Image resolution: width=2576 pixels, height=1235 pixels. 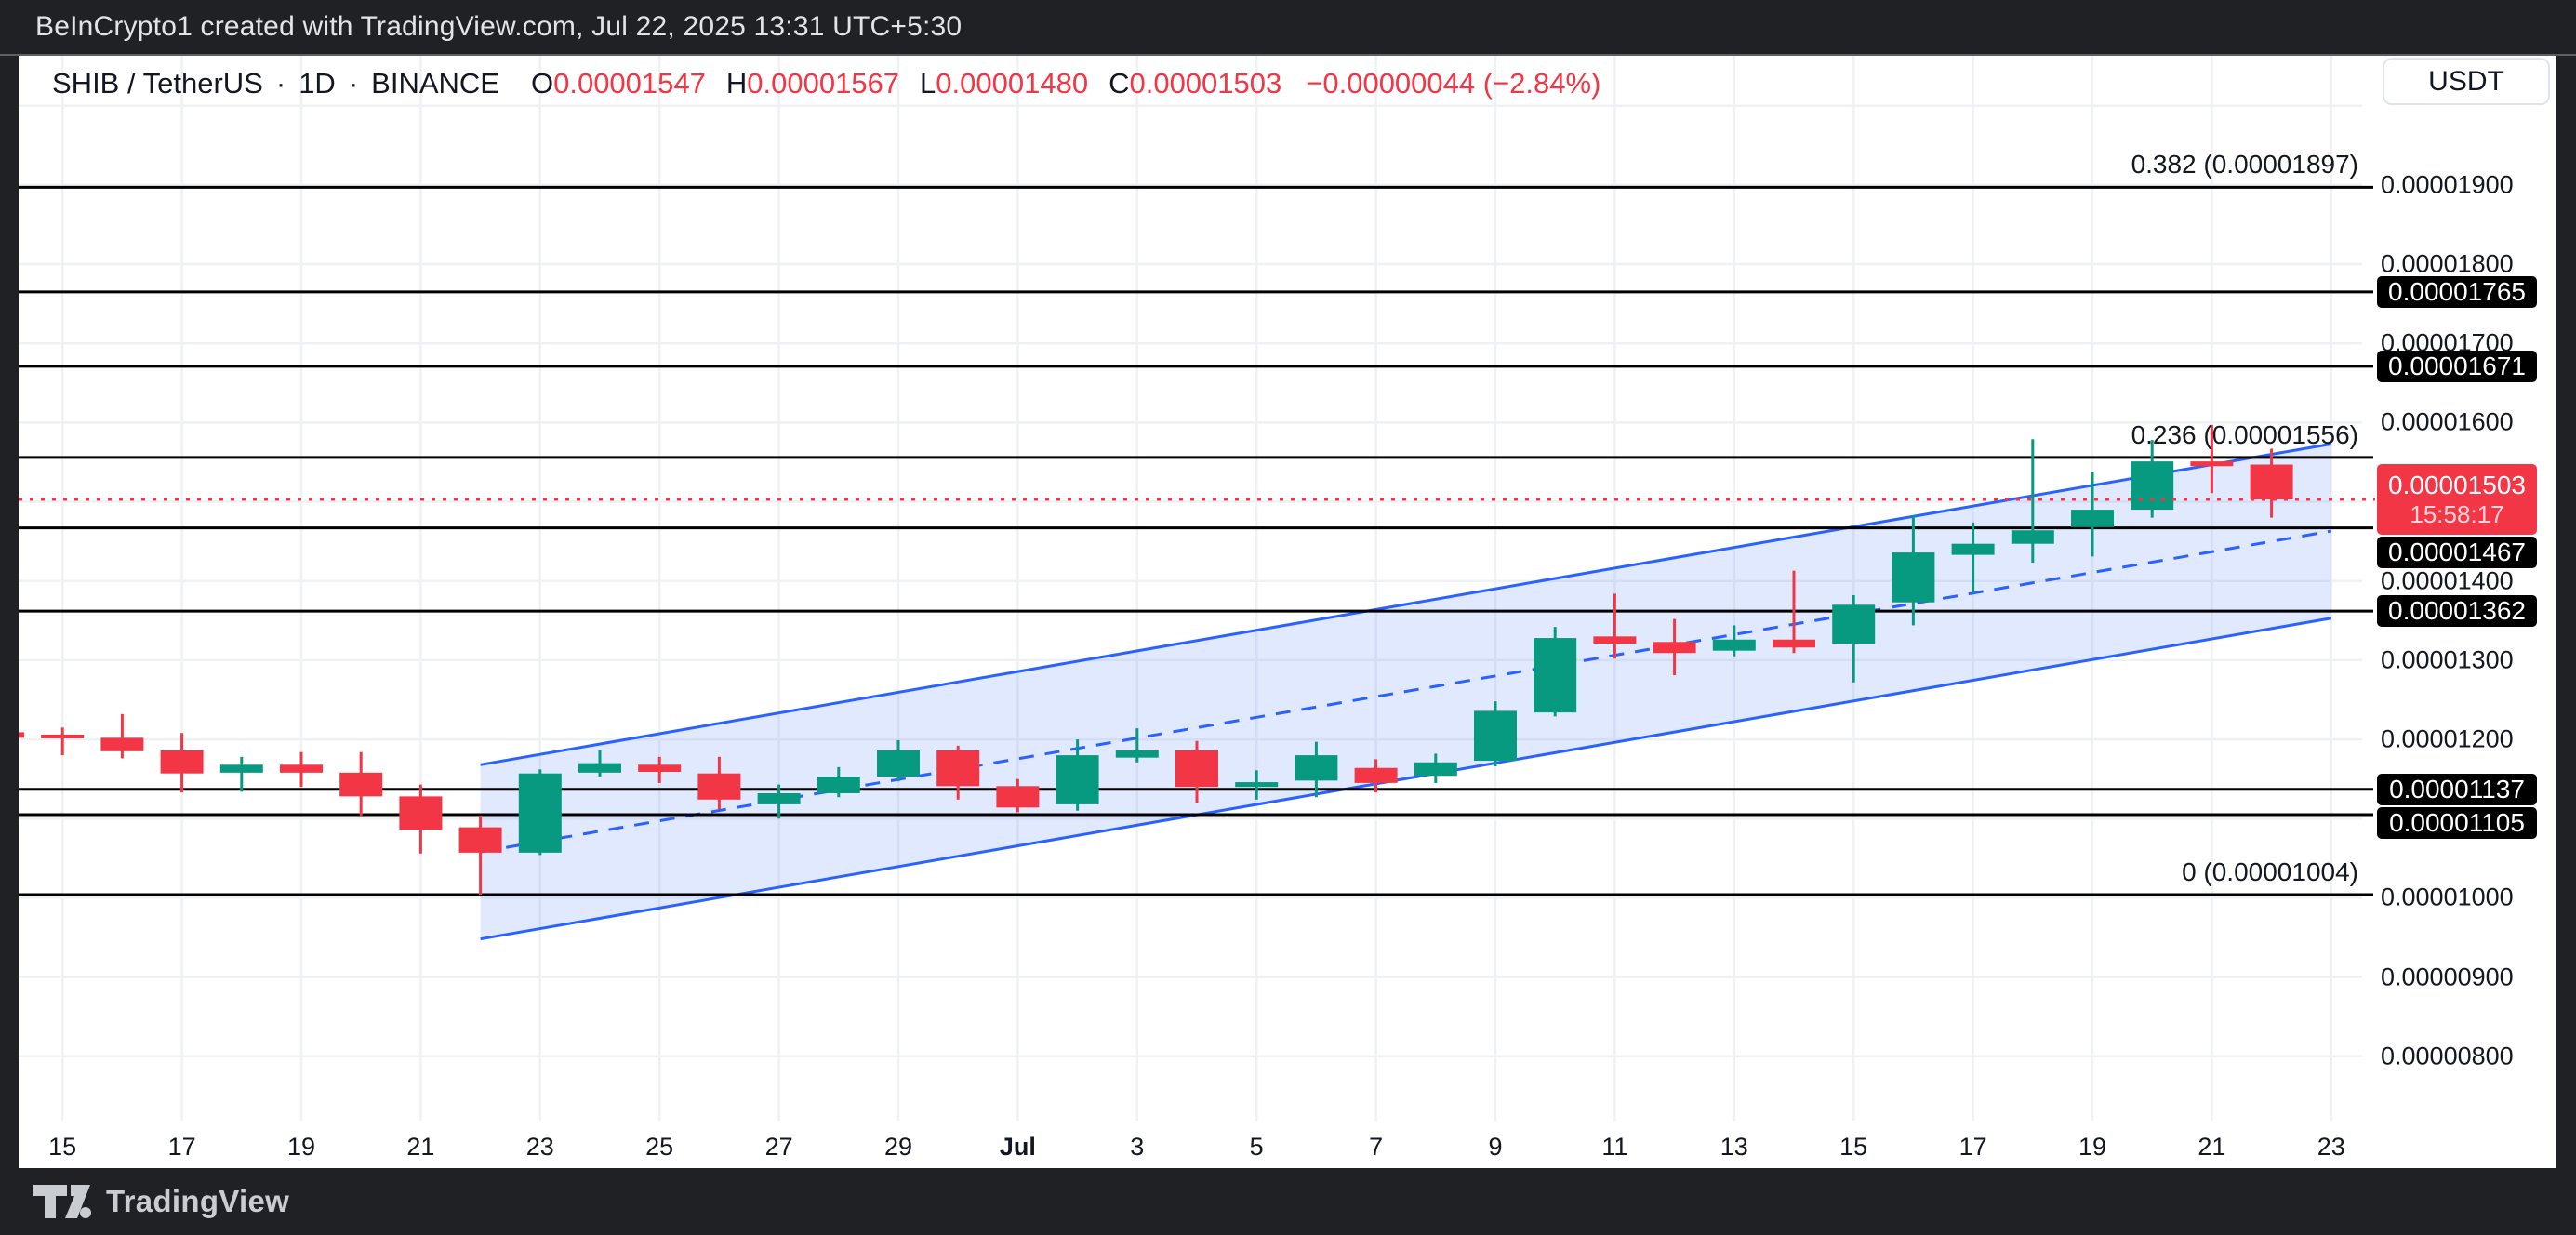 I want to click on x-axis-label: 29, so click(x=898, y=1147).